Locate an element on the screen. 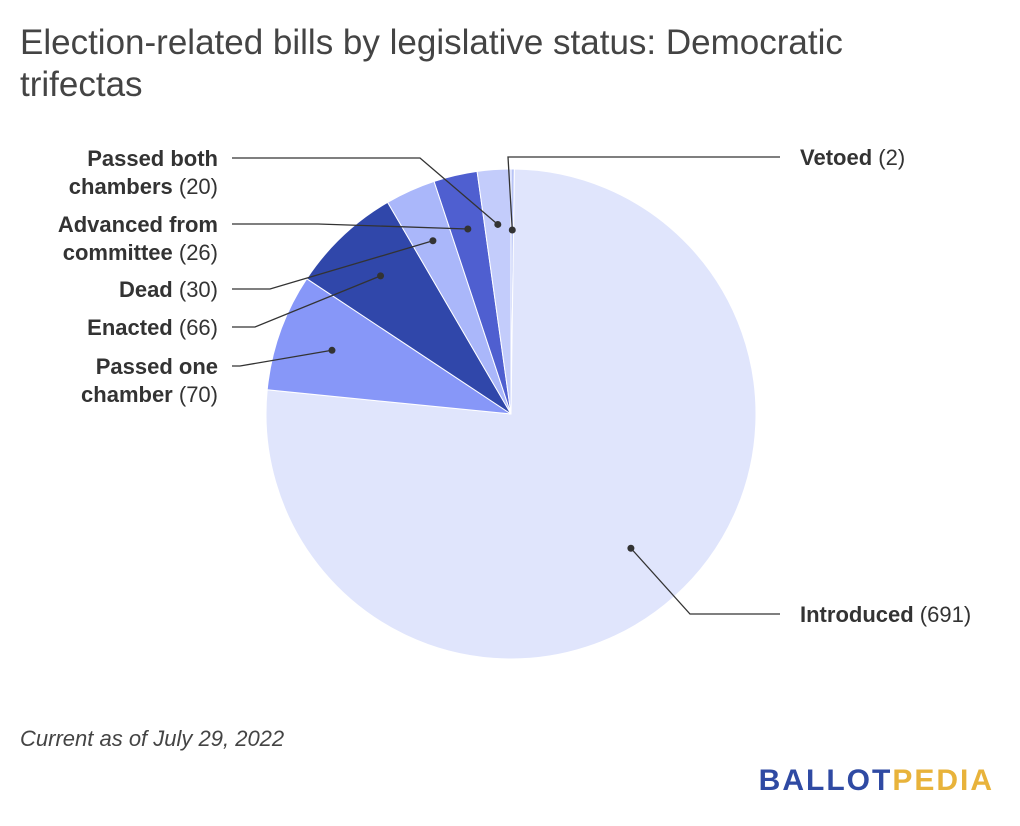 The width and height of the screenshot is (1020, 826). logo-part-ballot: BALLOT is located at coordinates (825, 780).